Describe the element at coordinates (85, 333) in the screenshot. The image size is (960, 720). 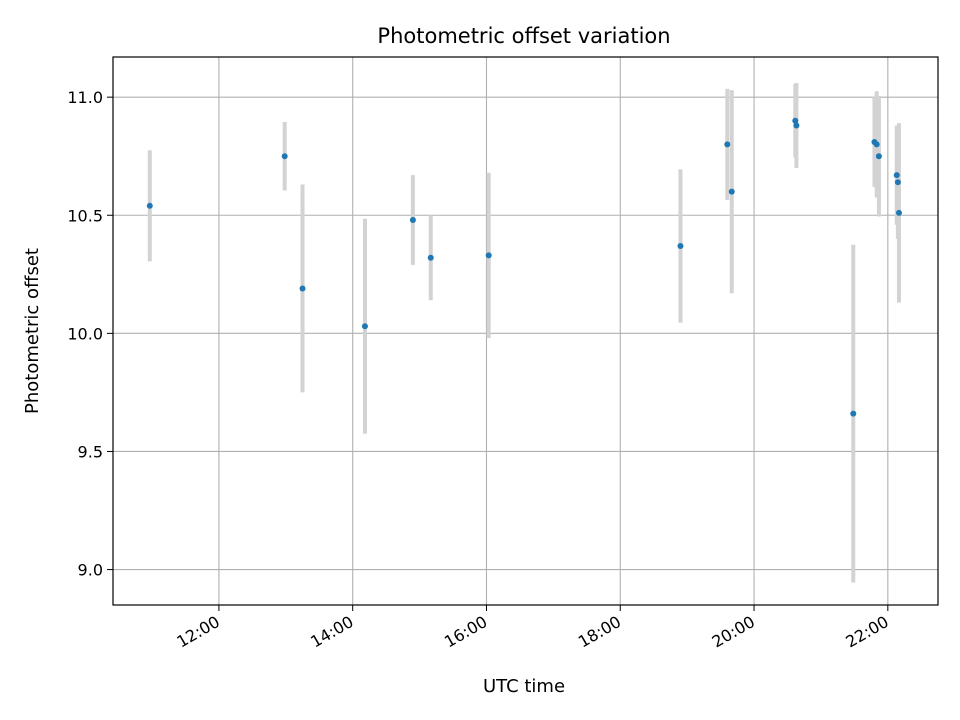
I see `y-tick-label: 10.0` at that location.